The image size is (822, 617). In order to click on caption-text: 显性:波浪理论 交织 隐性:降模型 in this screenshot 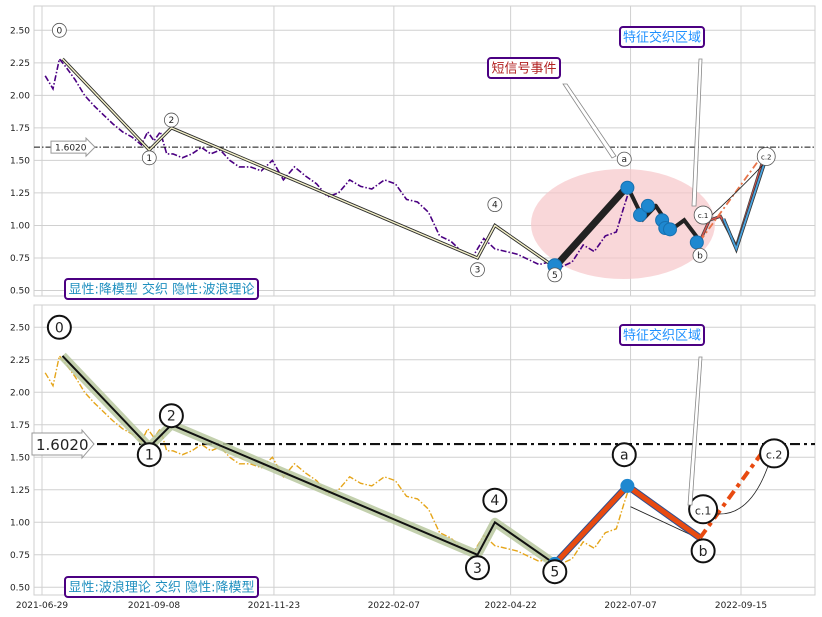, I will do `click(161, 588)`.